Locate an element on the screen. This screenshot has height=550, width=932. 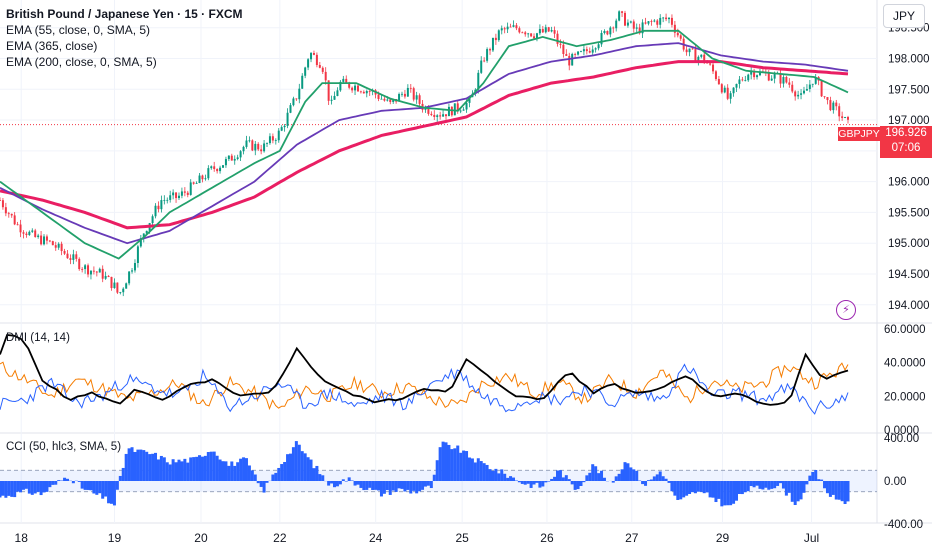
ema365-legend: EMA (365, close) is located at coordinates (52, 46).